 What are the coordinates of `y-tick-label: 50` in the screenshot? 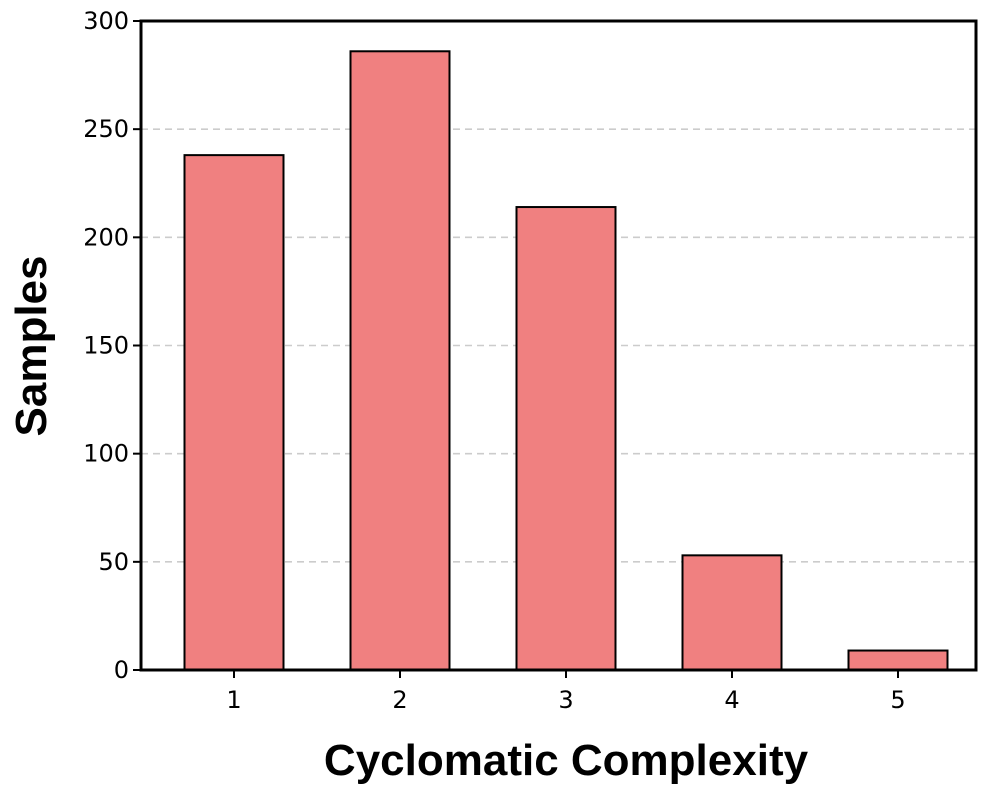 It's located at (113, 562).